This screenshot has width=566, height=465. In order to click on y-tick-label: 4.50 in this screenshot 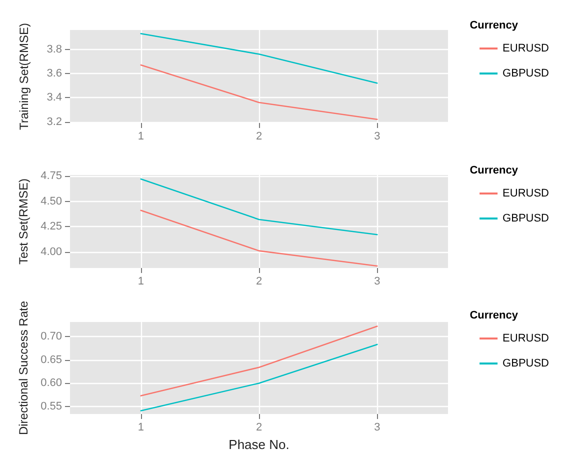, I will do `click(51, 201)`.